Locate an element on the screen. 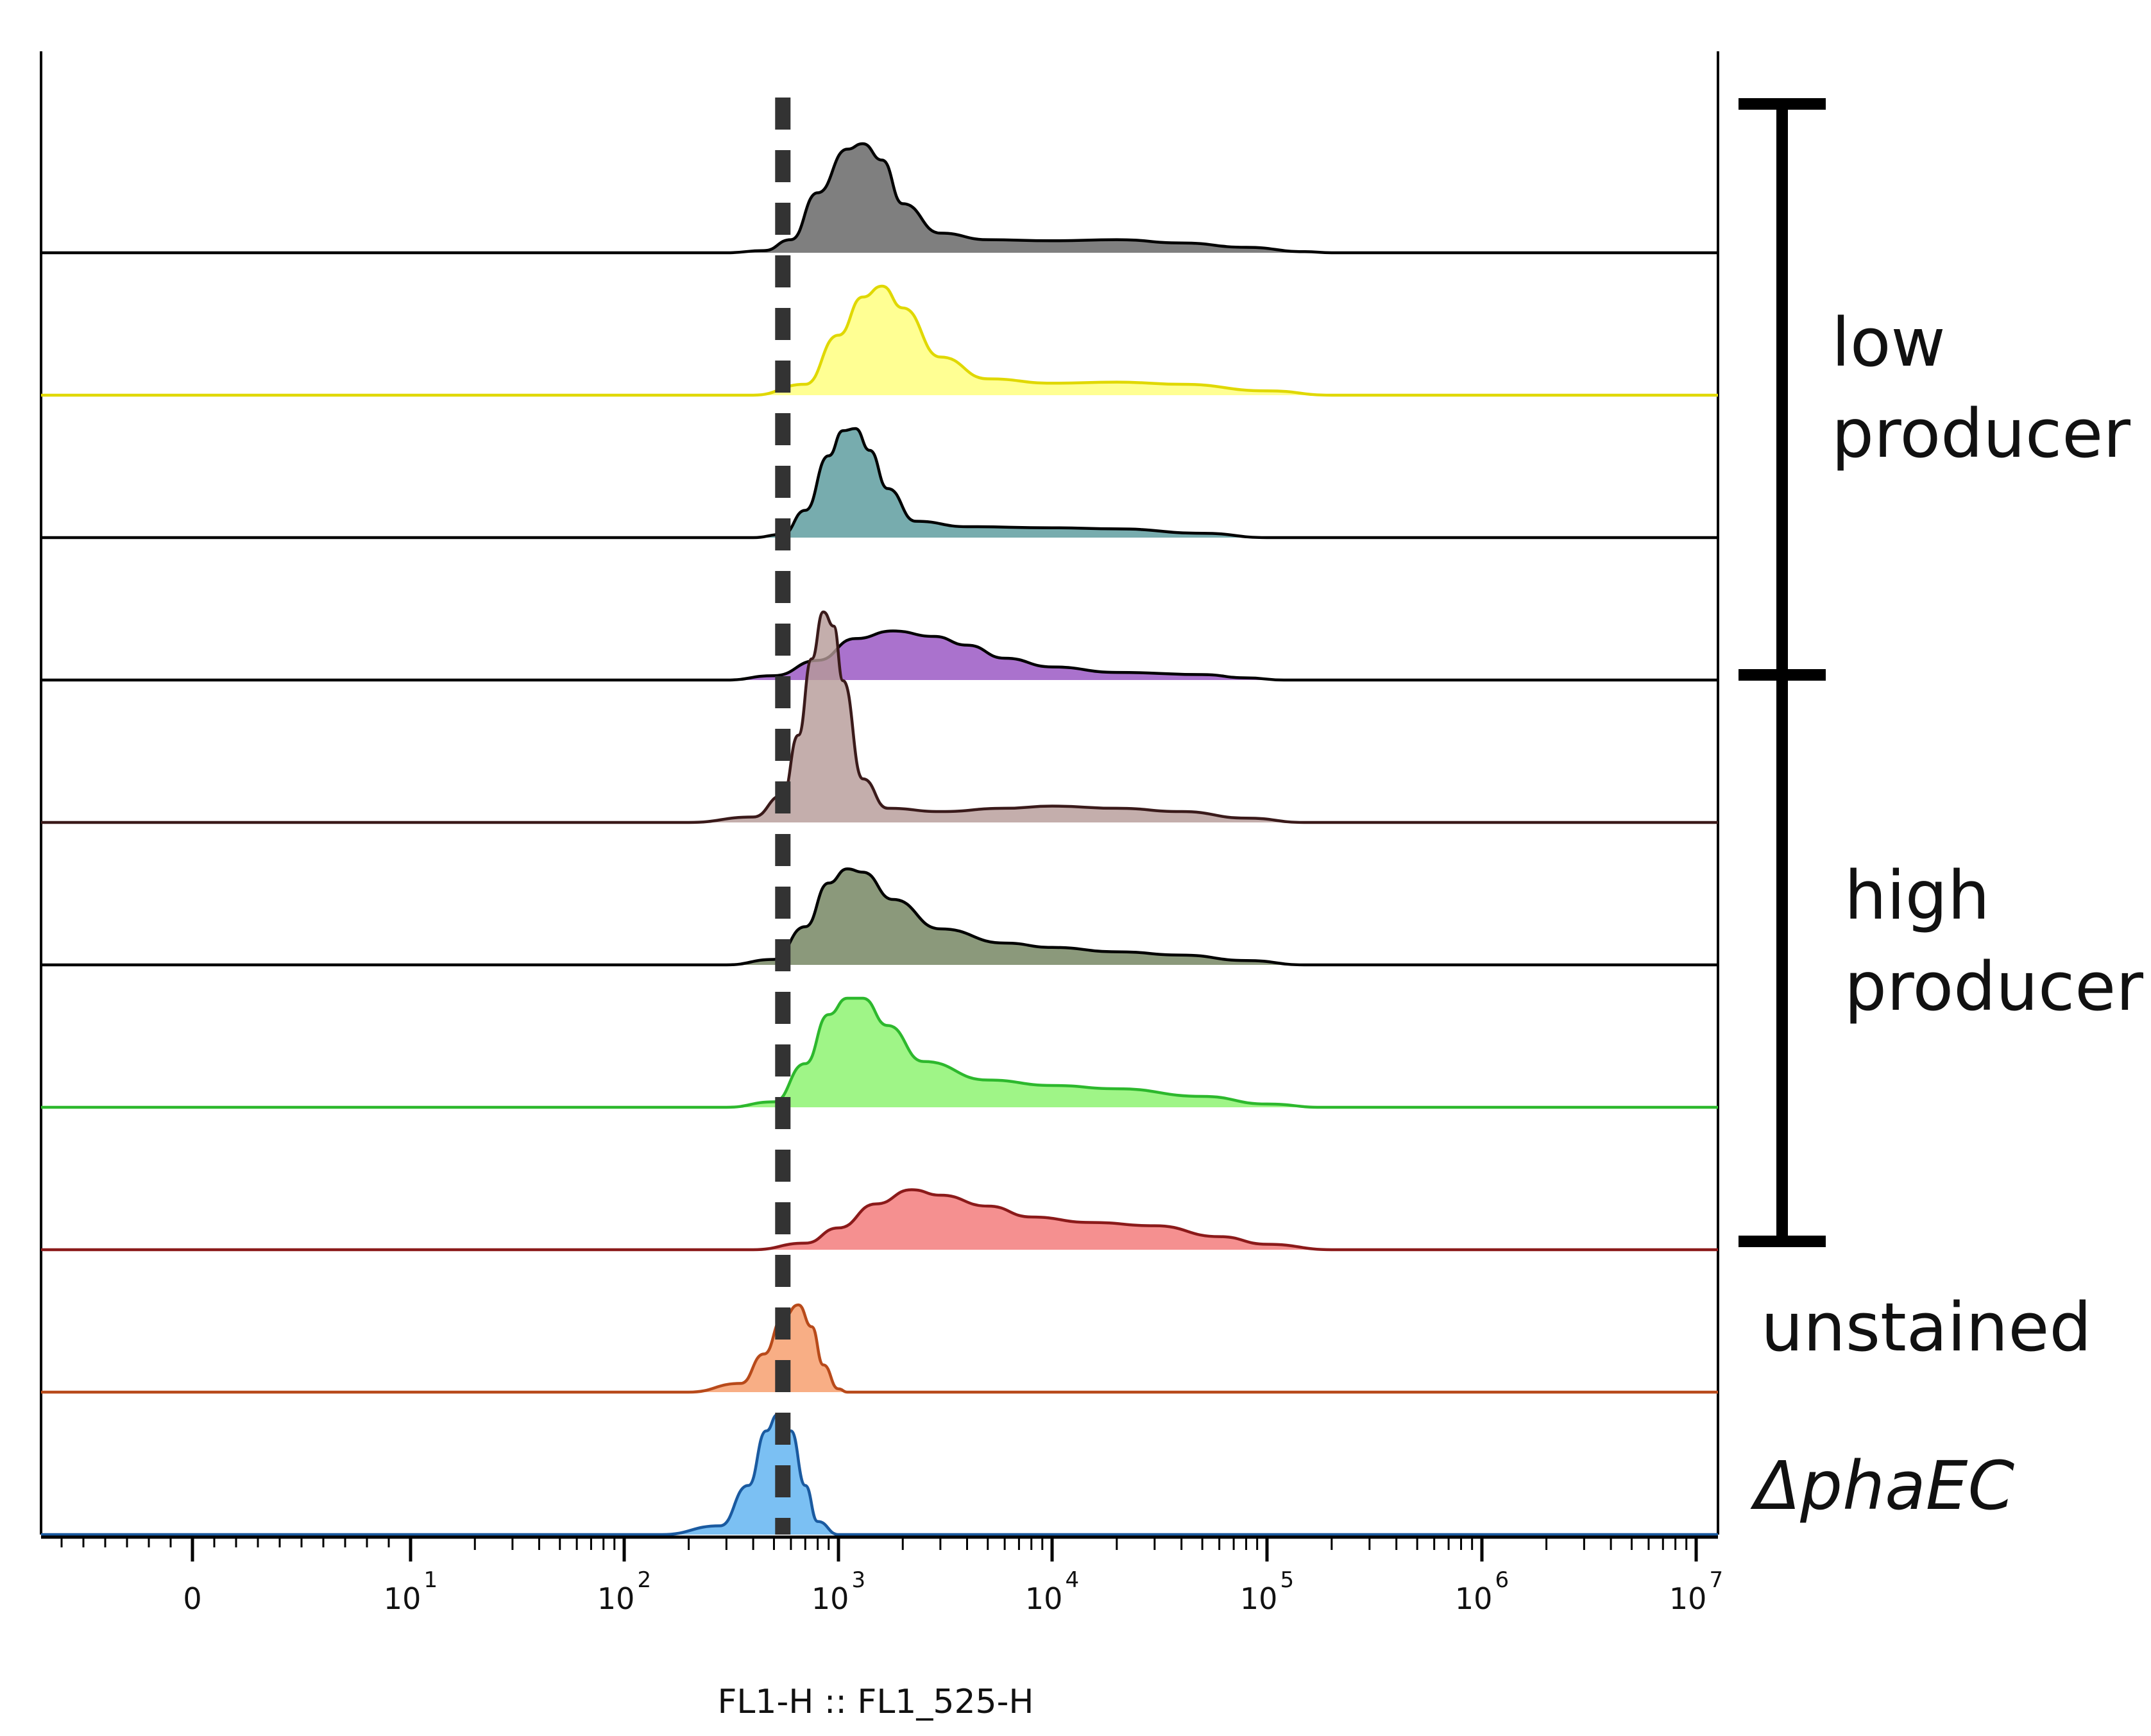  x-tick-label: 0 is located at coordinates (192, 1598).